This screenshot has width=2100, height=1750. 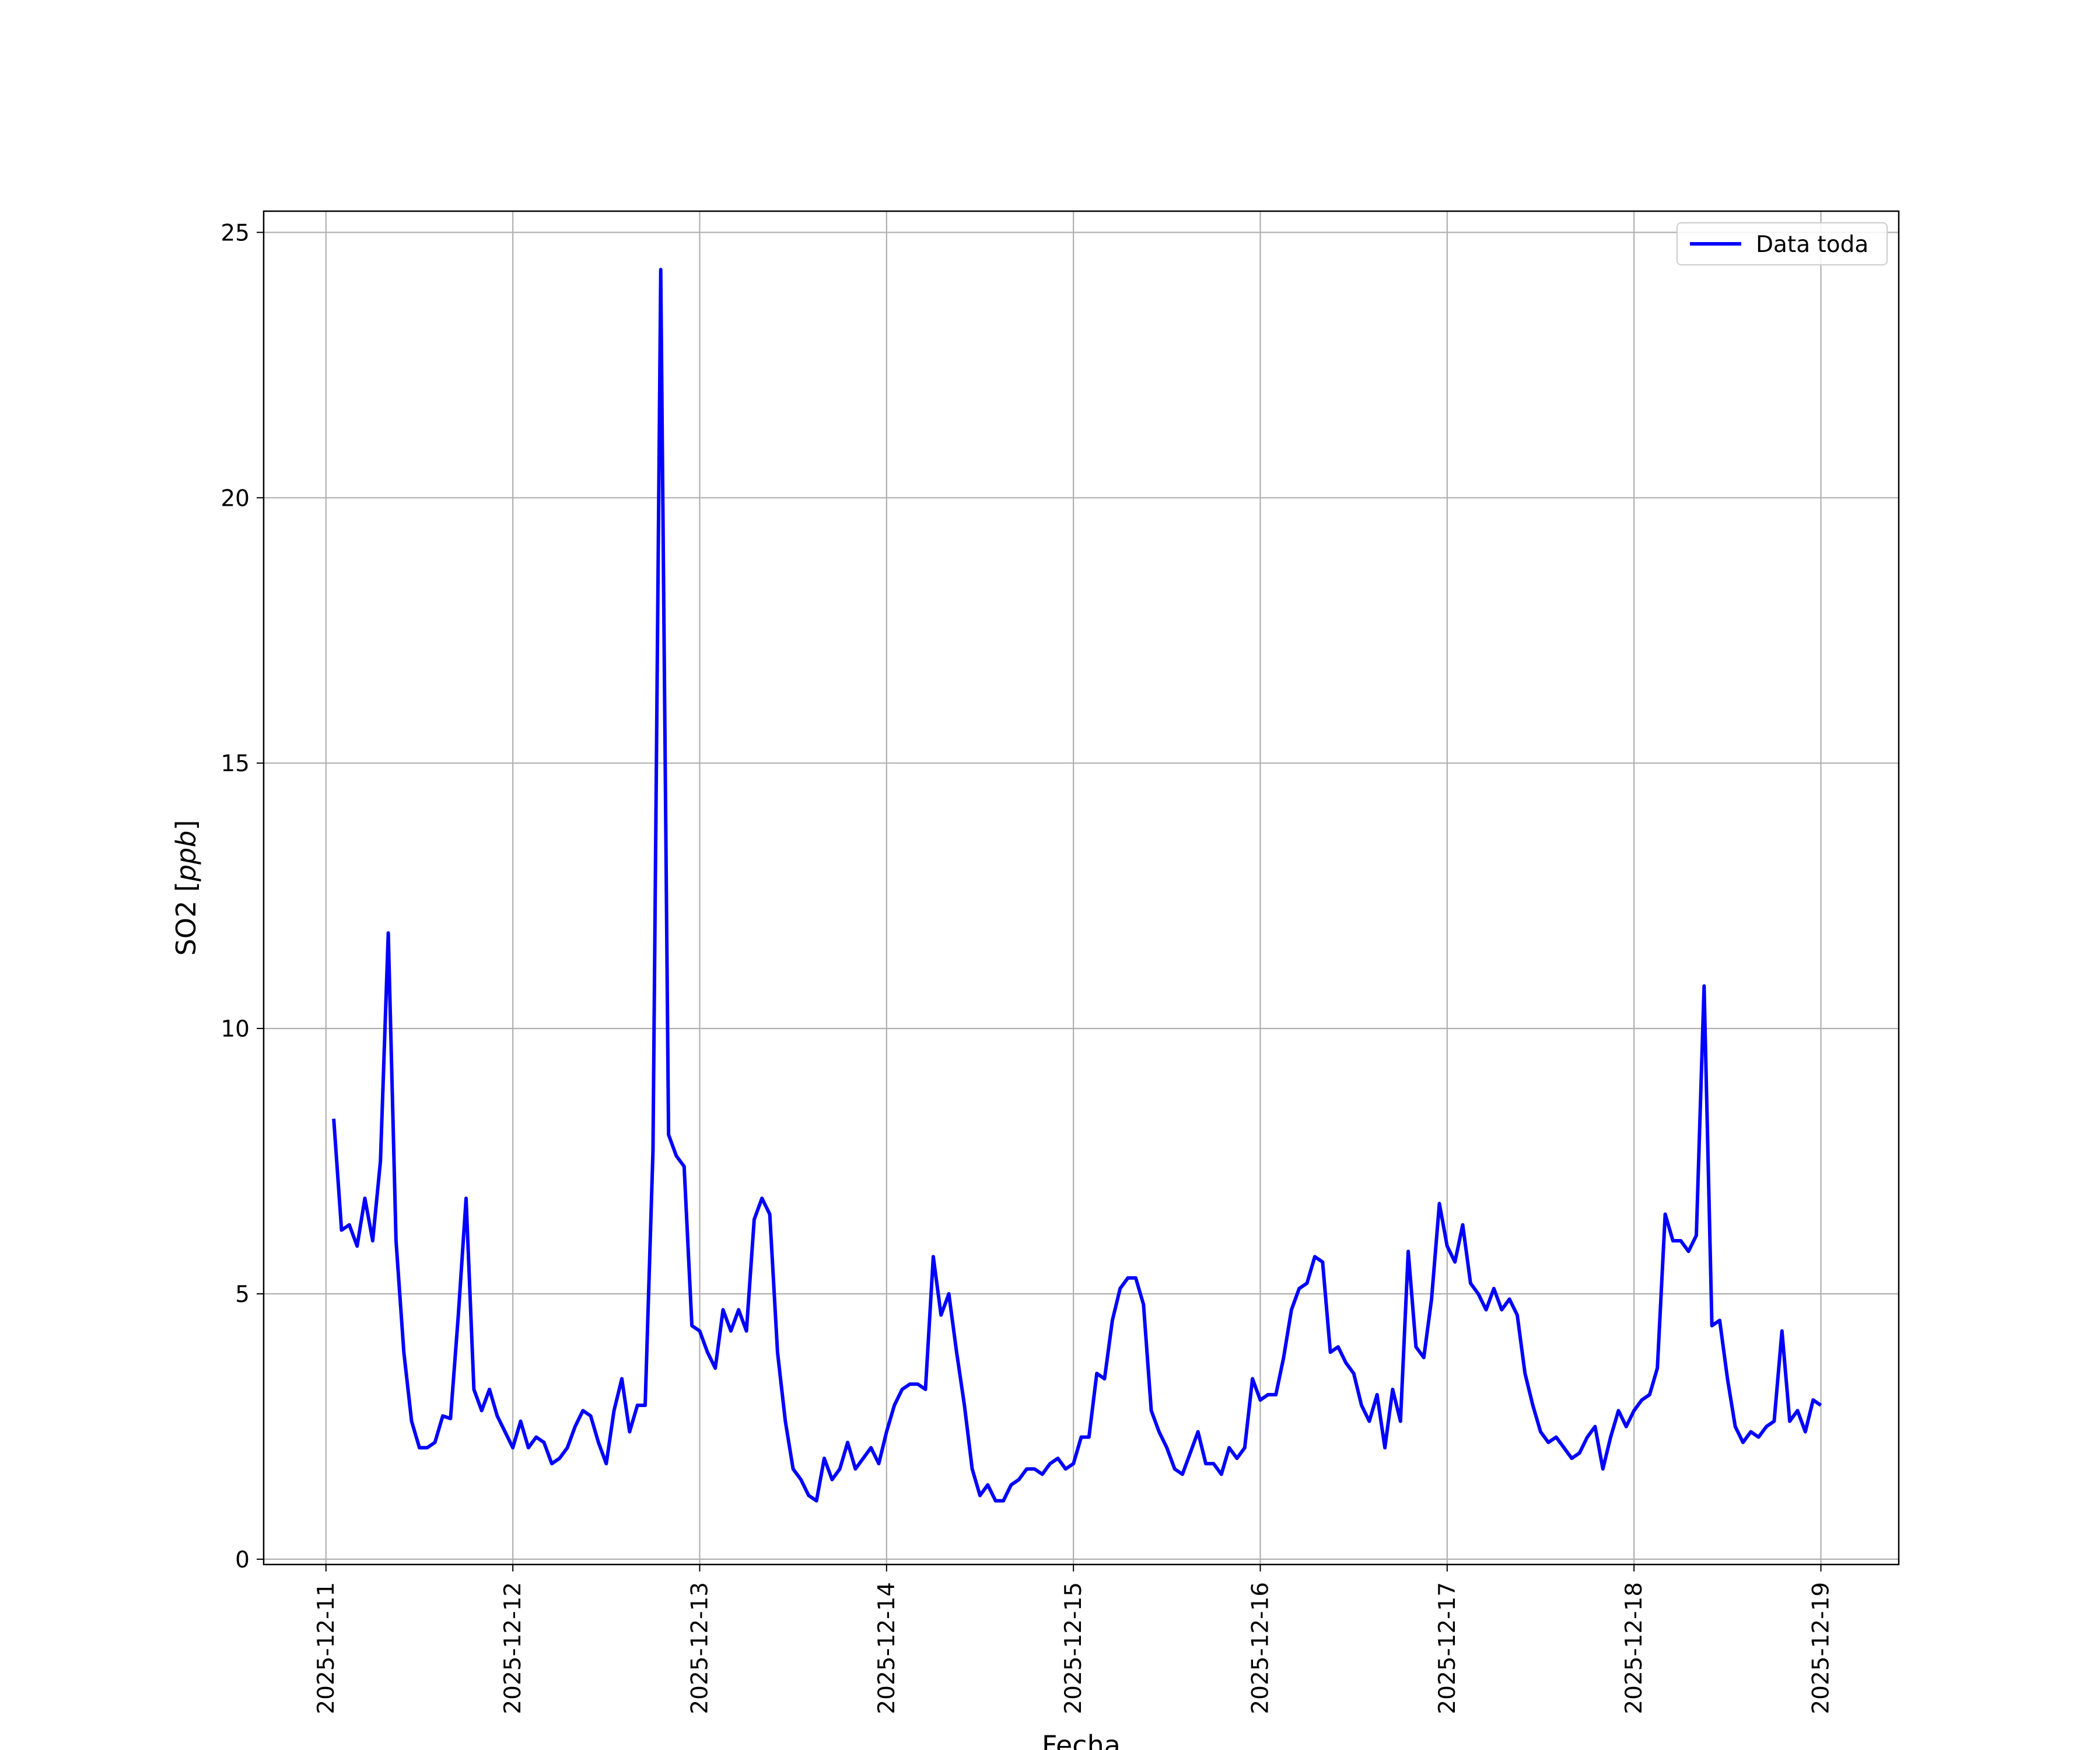 What do you see at coordinates (1073, 1648) in the screenshot?
I see `x-tick-label: 2025-12-15` at bounding box center [1073, 1648].